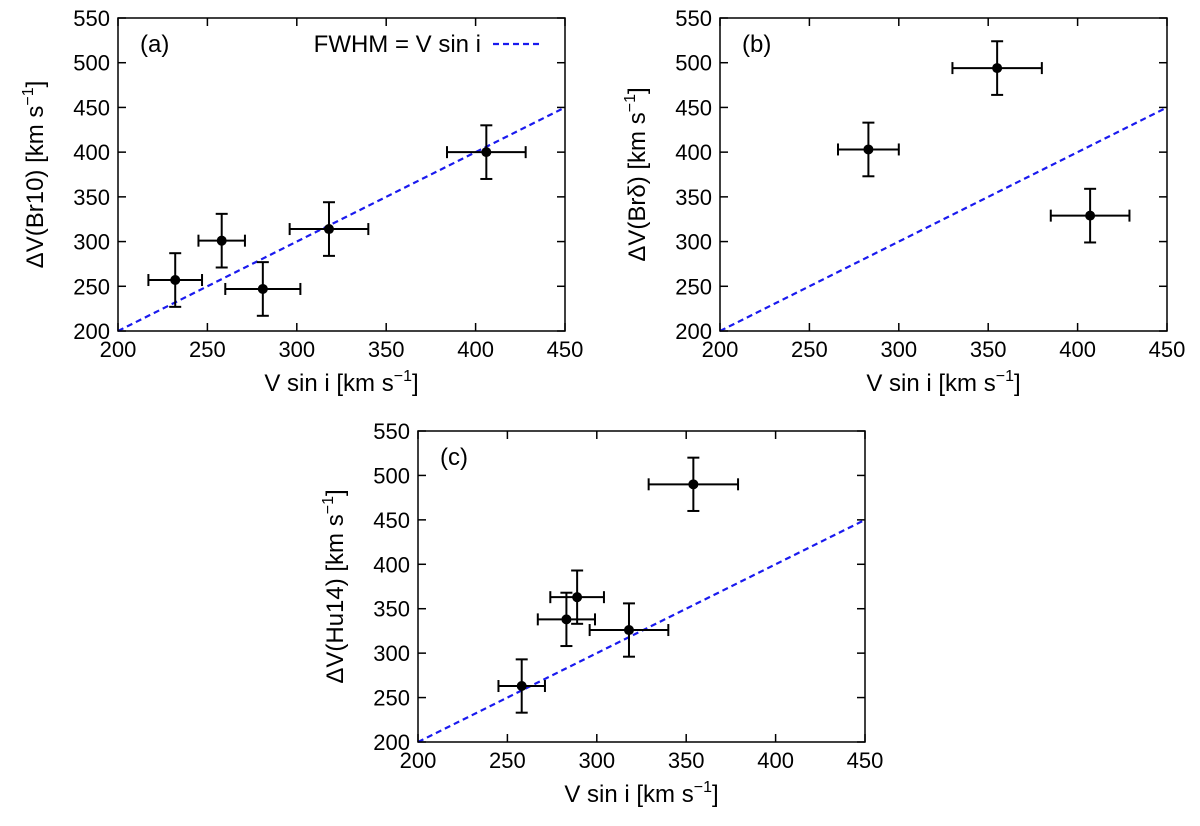 The height and width of the screenshot is (826, 1200). What do you see at coordinates (636, 174) in the screenshot?
I see `y-axis-label: ΔV(Brδ) [km s−1]` at bounding box center [636, 174].